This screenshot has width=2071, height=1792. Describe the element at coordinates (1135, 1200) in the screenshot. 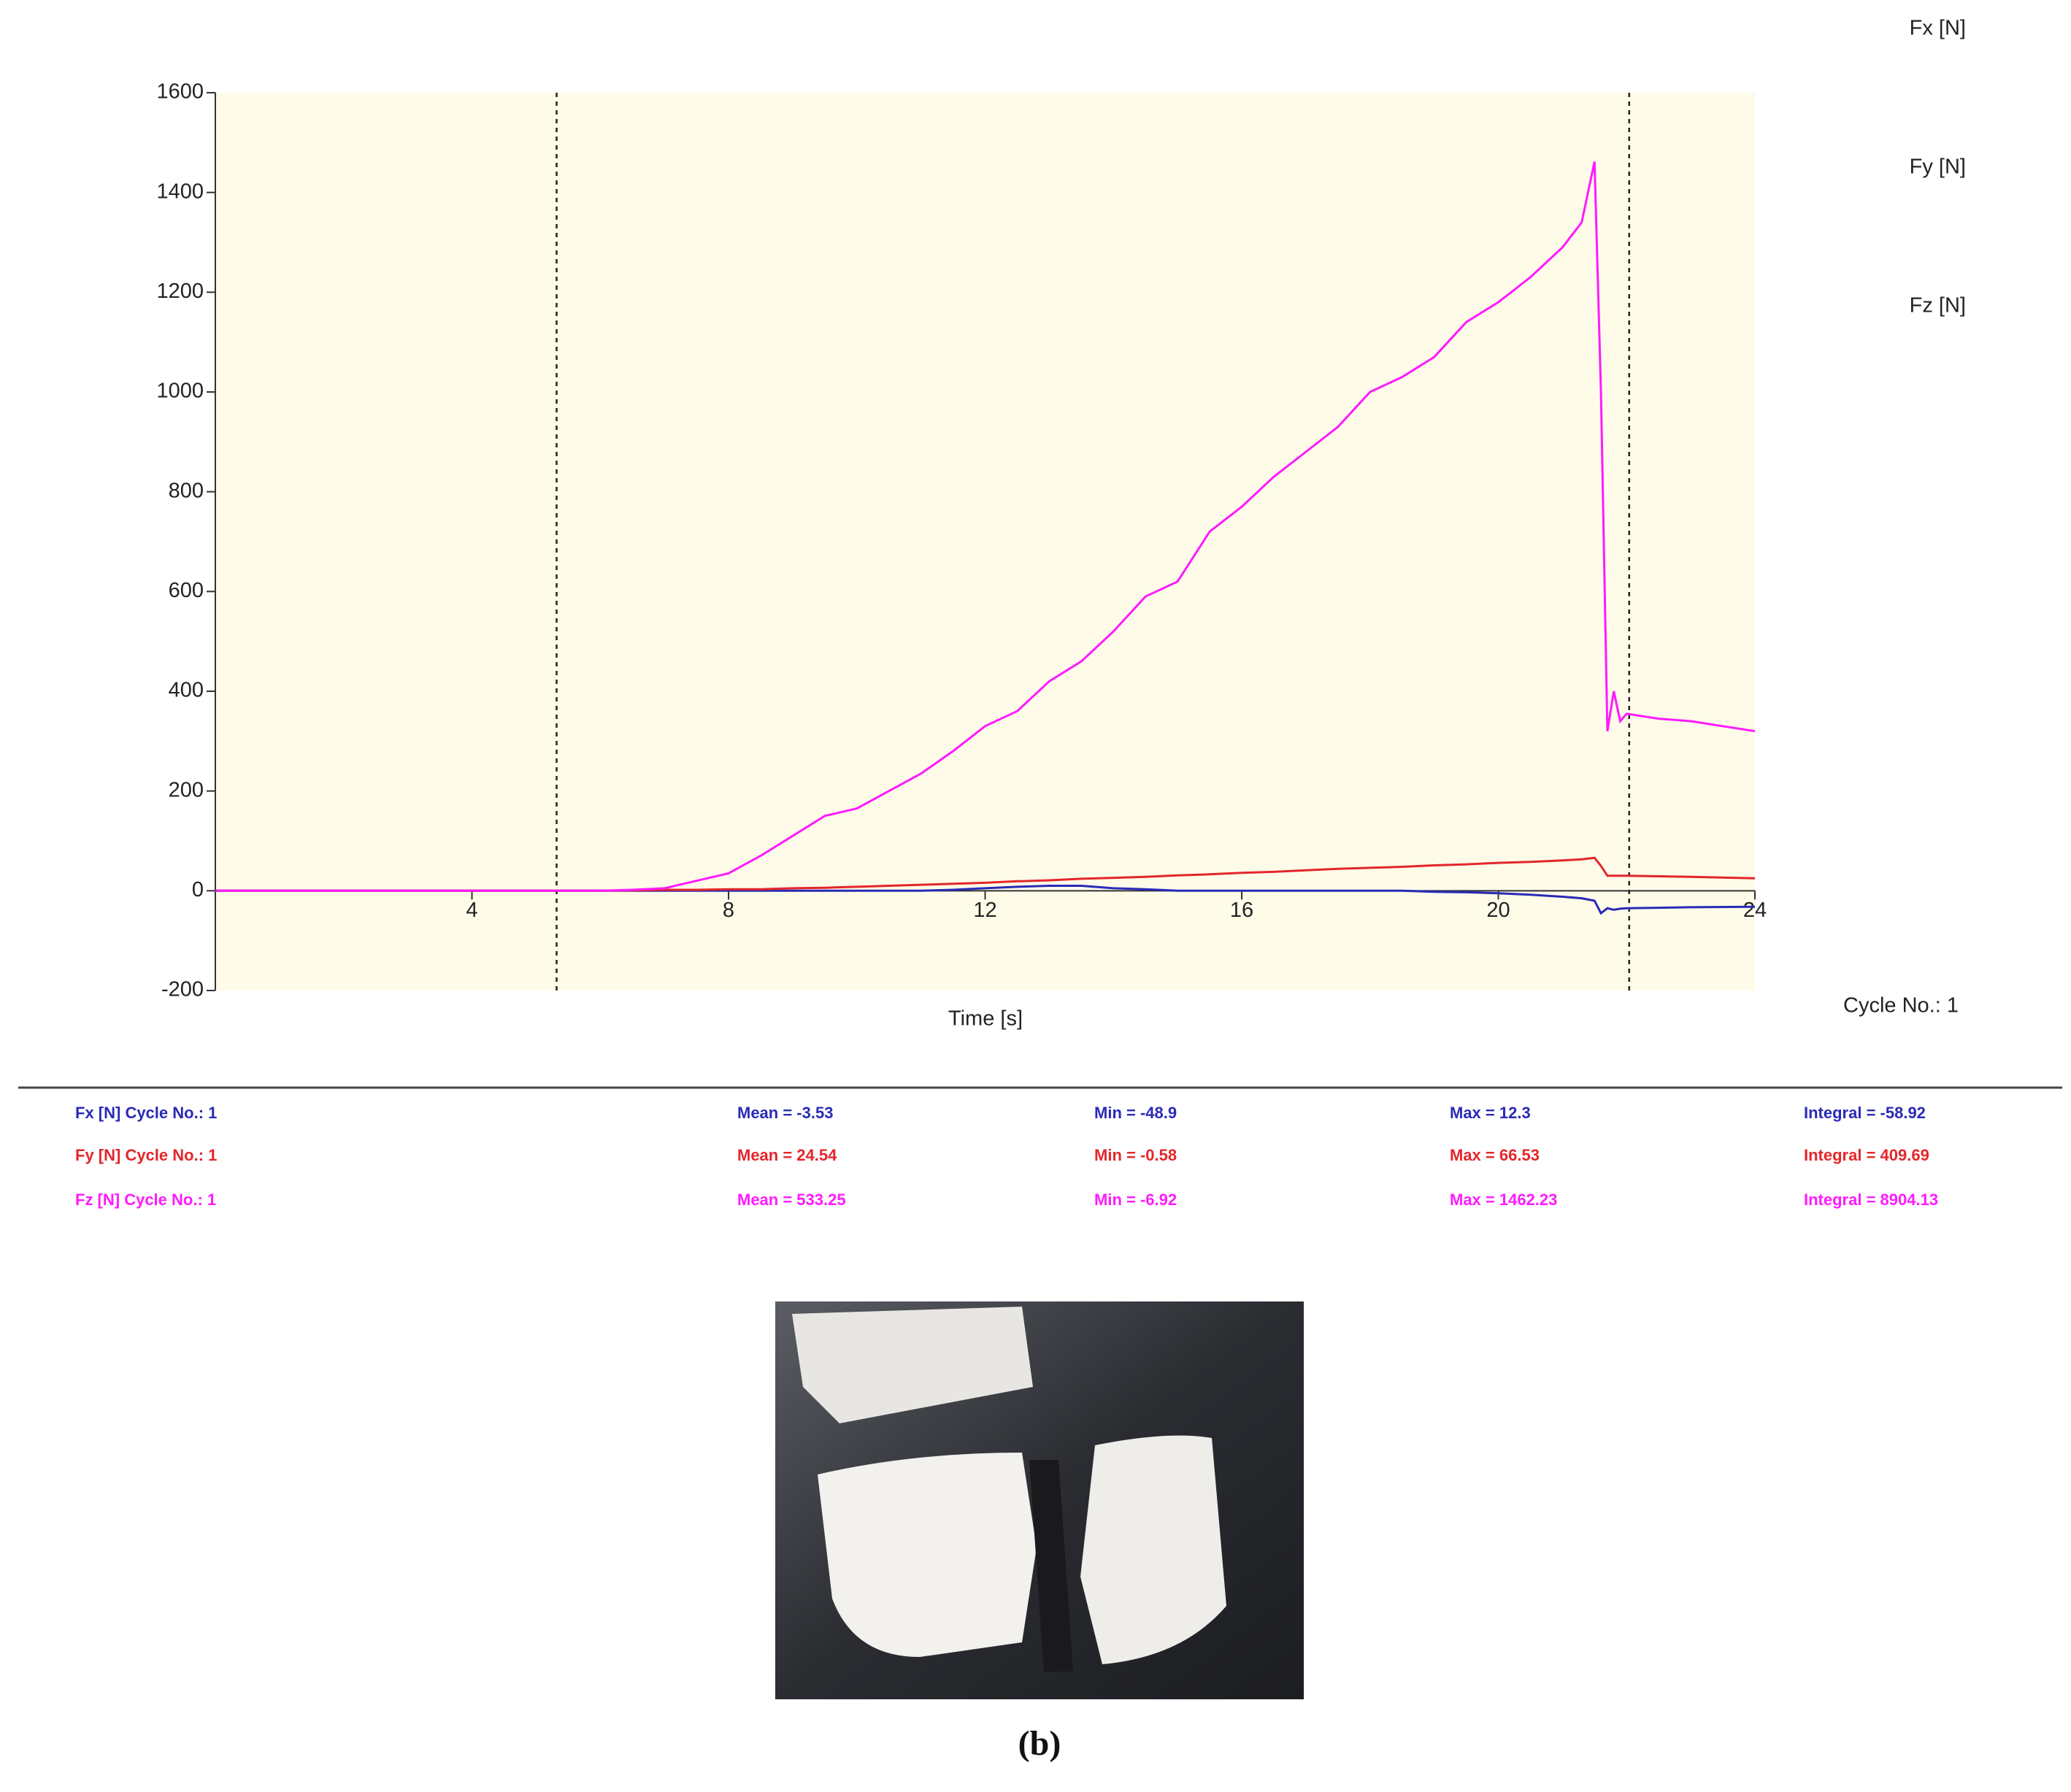

I see `stat-text: Min = -6.92` at that location.